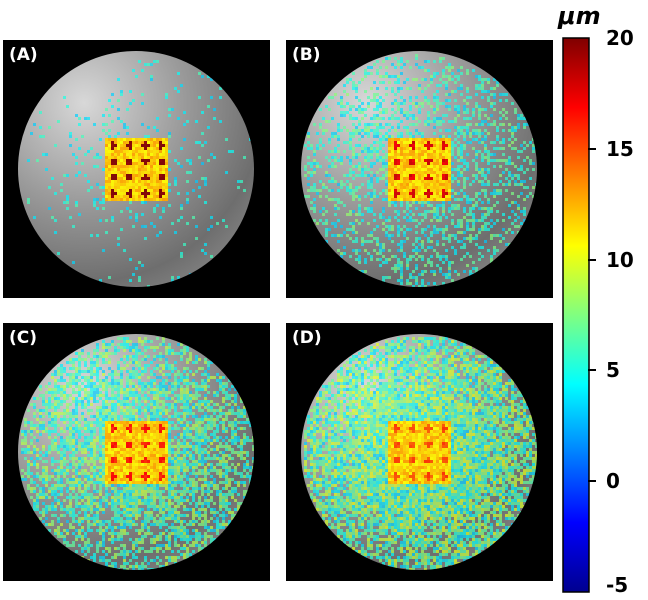 The image size is (648, 600). What do you see at coordinates (307, 338) in the screenshot?
I see `panel-d-label: (D)` at bounding box center [307, 338].